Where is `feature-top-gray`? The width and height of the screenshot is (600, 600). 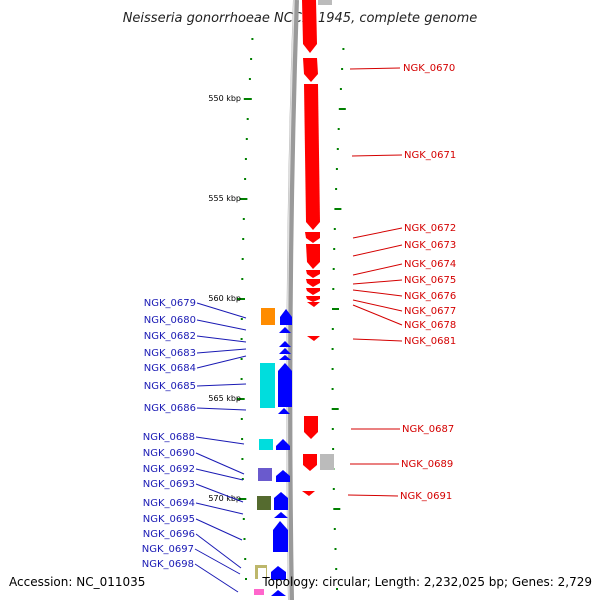
feature-top-gray is located at coordinates (325, 2).